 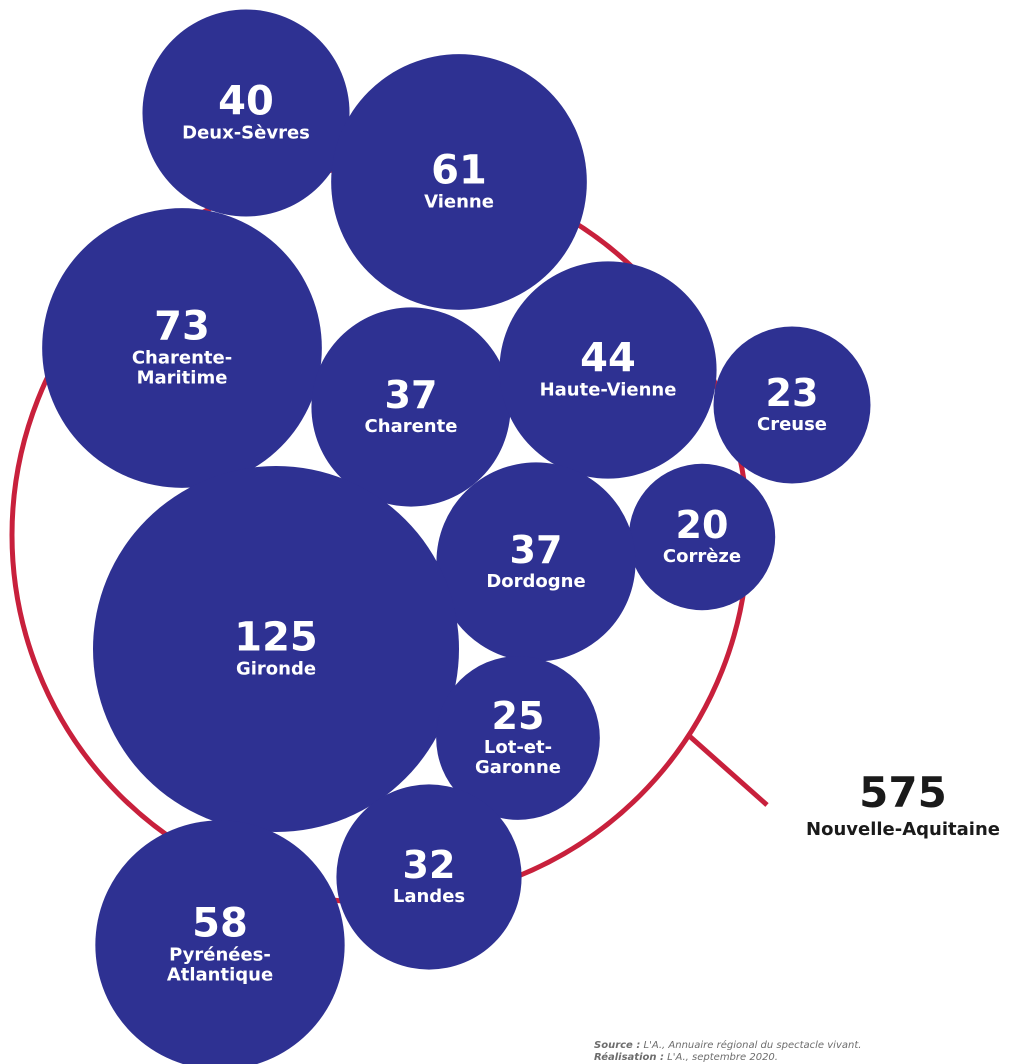 What do you see at coordinates (220, 975) in the screenshot?
I see `bubble-label: Atlantique` at bounding box center [220, 975].